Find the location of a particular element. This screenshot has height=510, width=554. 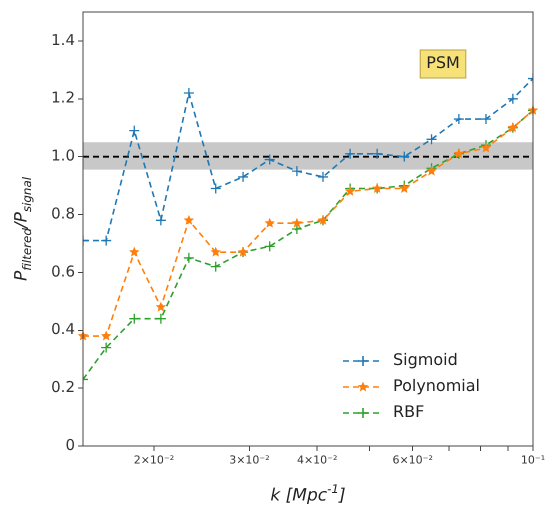

x-tick-label: 4×10⁻² is located at coordinates (317, 459).